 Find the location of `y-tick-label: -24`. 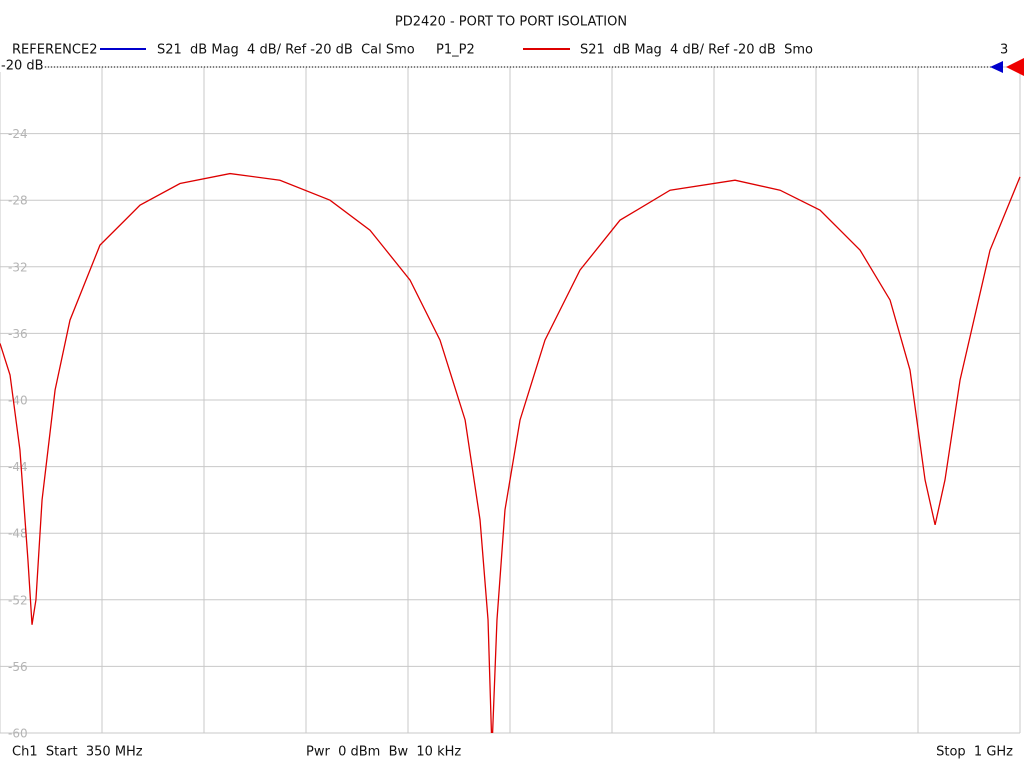

y-tick-label: -24 is located at coordinates (18, 134).